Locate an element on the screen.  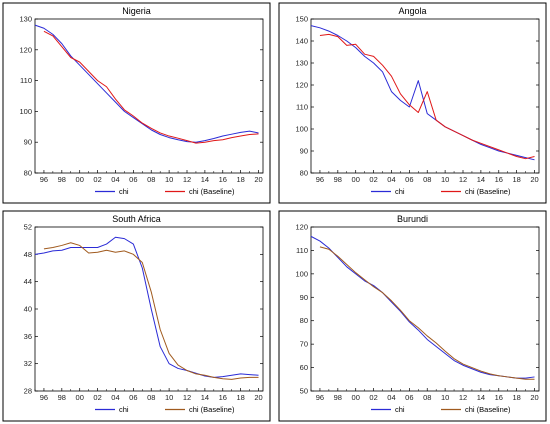
y-tick-label: 70 is located at coordinates (304, 344).